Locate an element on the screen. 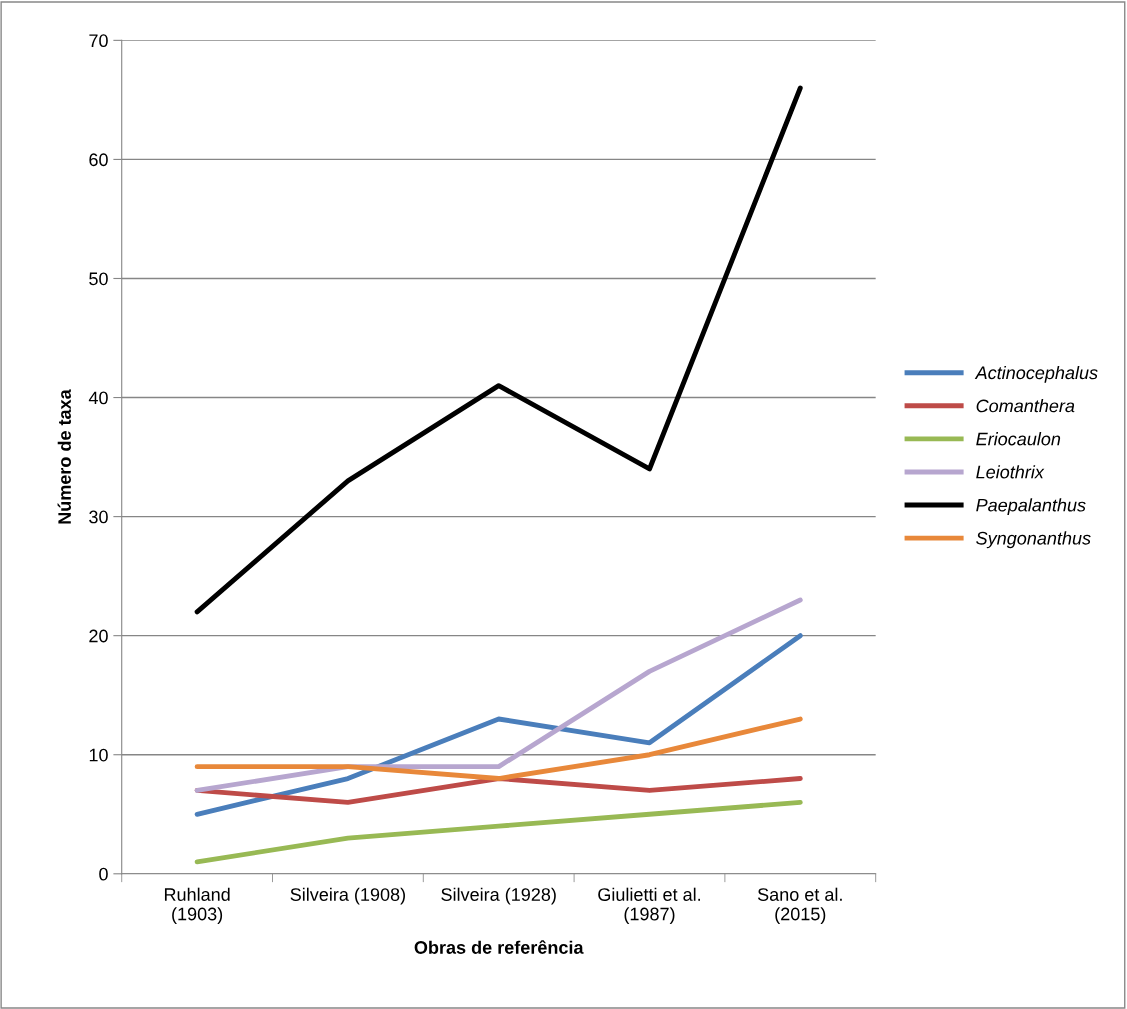 The image size is (1127, 1009). legend-label: Syngonanthus is located at coordinates (1033, 540).